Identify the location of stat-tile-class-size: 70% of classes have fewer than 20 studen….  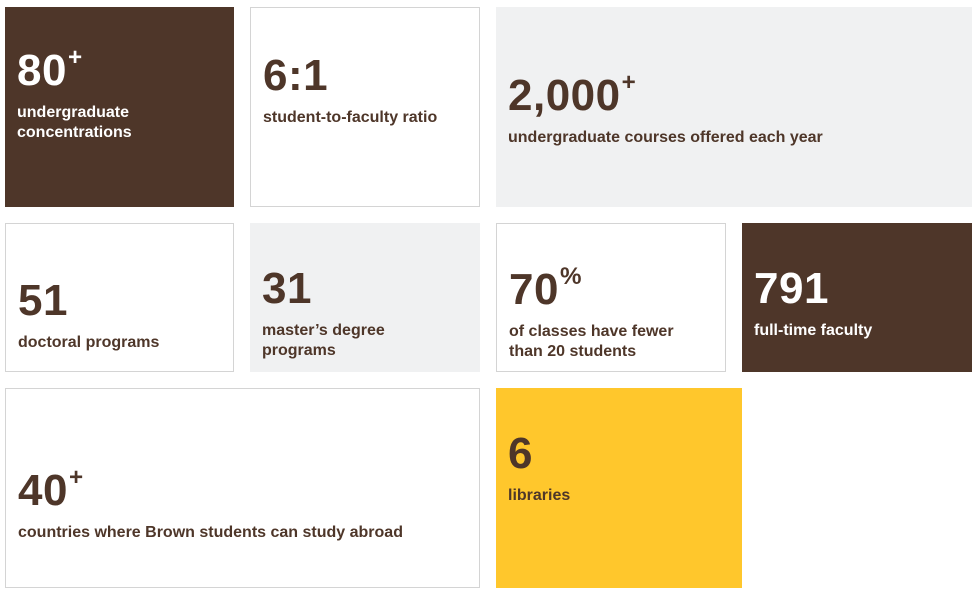
(611, 297).